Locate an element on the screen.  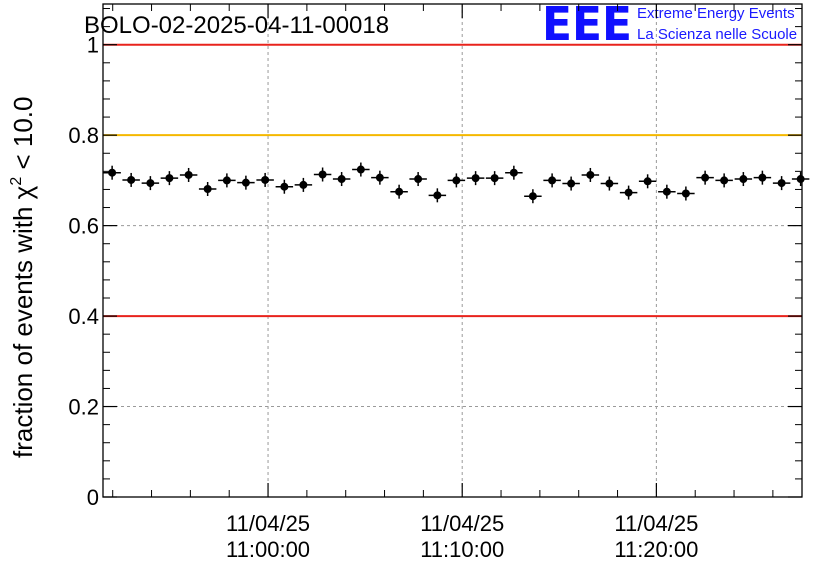
eee-logo-line1: Extreme Energy Events is located at coordinates (716, 13).